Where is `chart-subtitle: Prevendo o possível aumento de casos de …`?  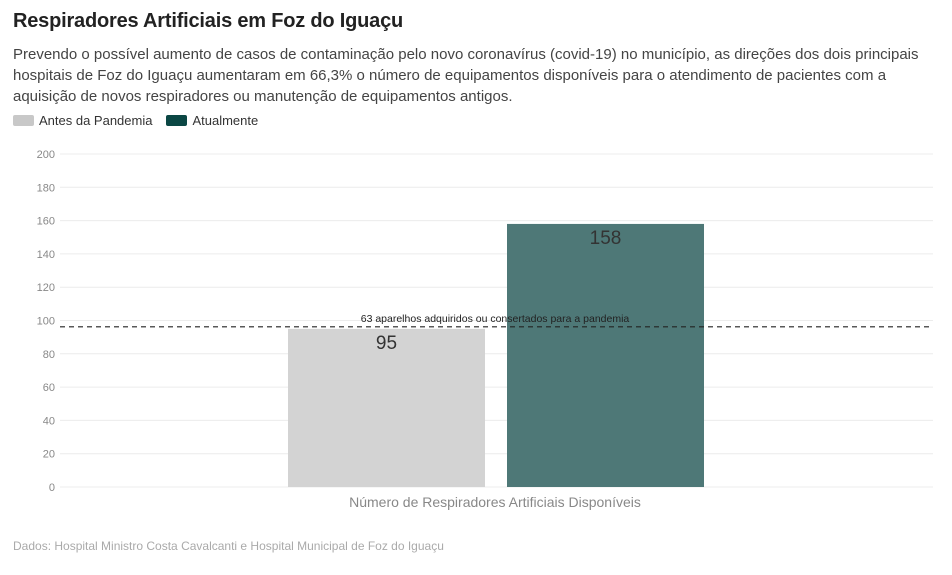
chart-subtitle: Prevendo o possível aumento de casos de … is located at coordinates (466, 75).